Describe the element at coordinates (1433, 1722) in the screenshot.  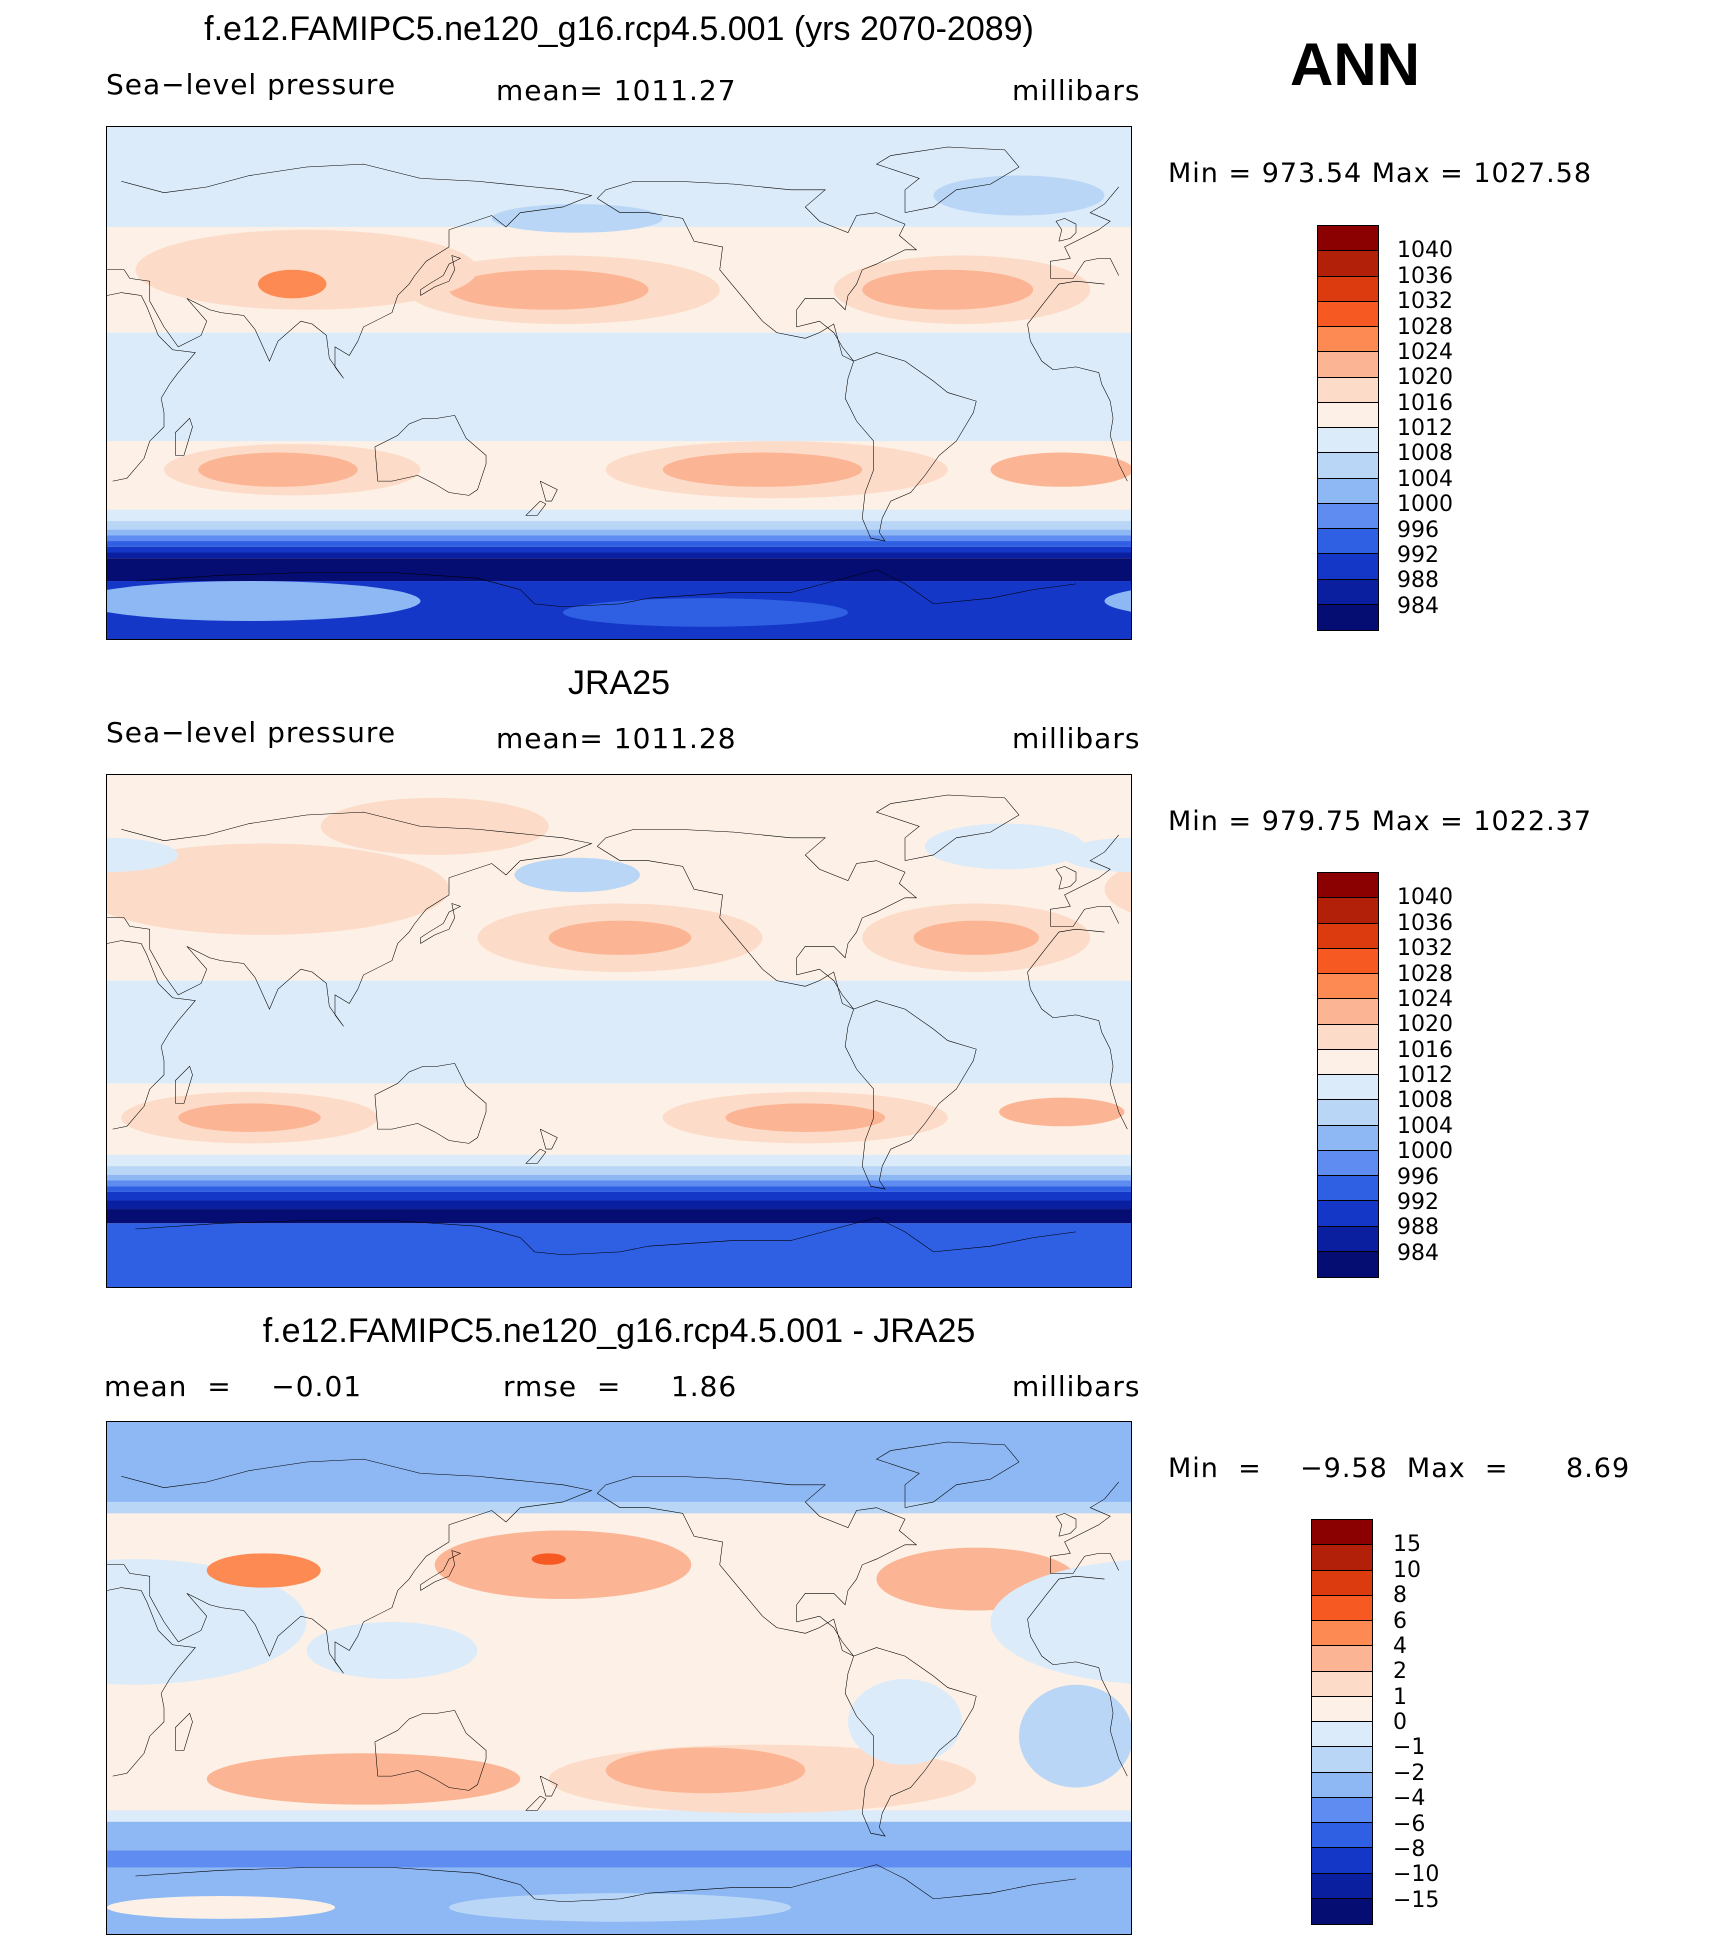
I see `colorbar-labels-diff: 15 10 8 6 4 2 1 0 −1 −2 −4 −6 −8 −10 −15` at that location.